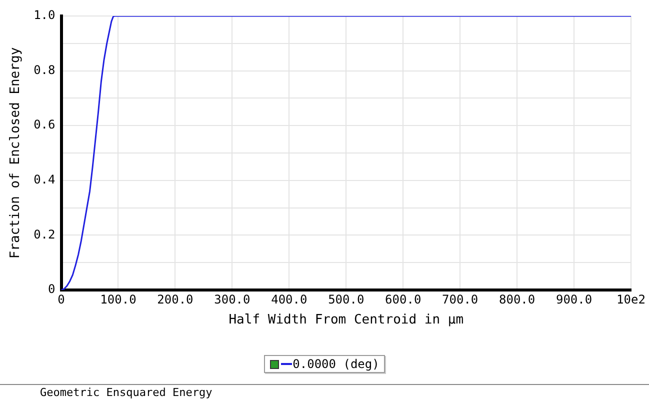 This screenshot has height=399, width=649. I want to click on y-tick-label: 0.2, so click(45, 234).